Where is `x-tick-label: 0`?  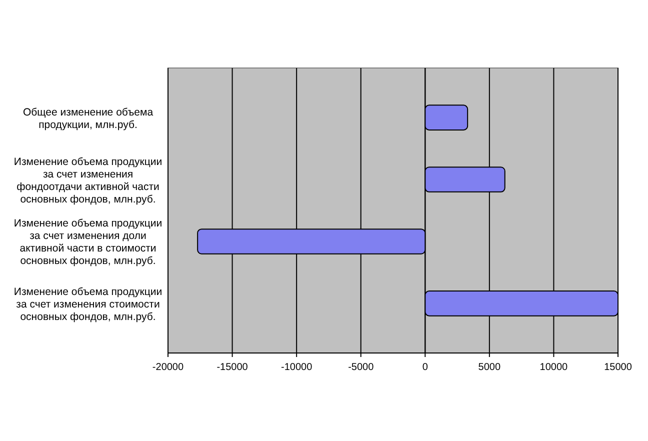
x-tick-label: 0 is located at coordinates (425, 367).